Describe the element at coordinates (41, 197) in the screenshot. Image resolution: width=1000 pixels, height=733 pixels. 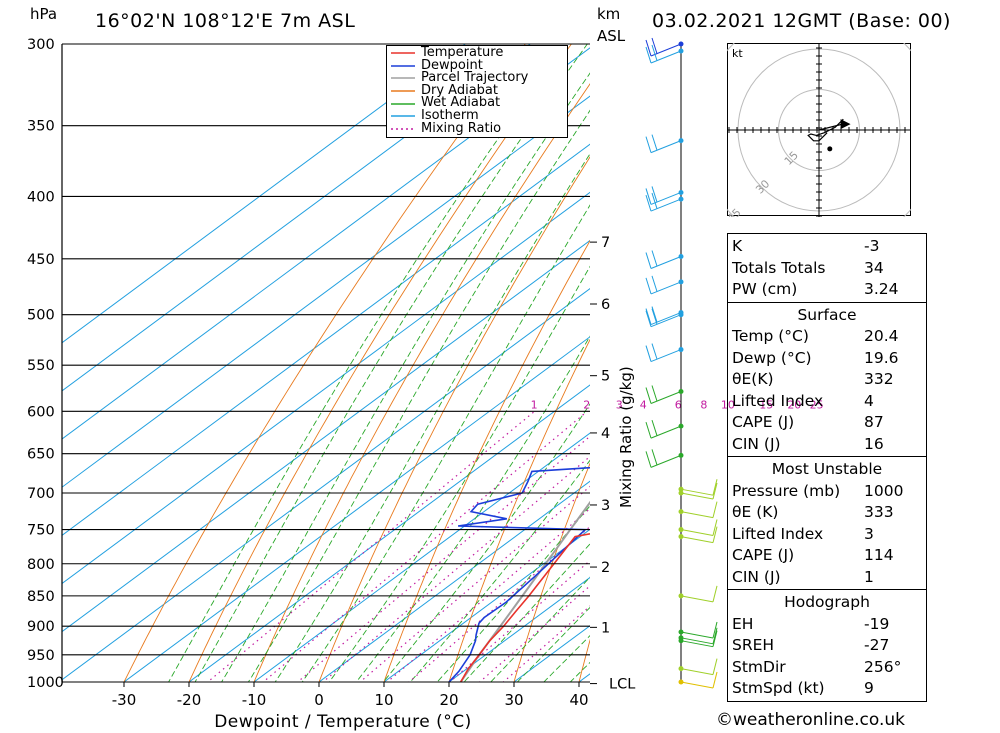
I see `pressure-tick-label: 400` at that location.